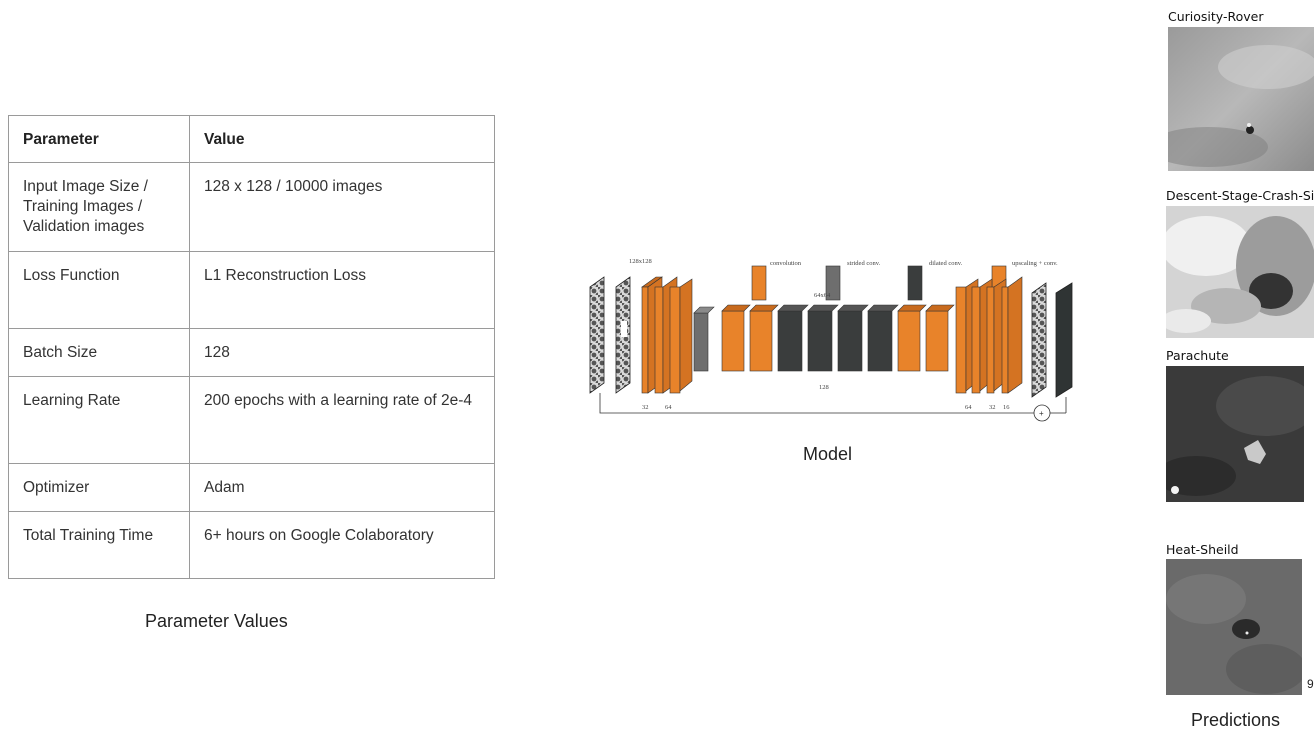  What do you see at coordinates (640, 261) in the screenshot?
I see `label-input-size: 128x128` at bounding box center [640, 261].